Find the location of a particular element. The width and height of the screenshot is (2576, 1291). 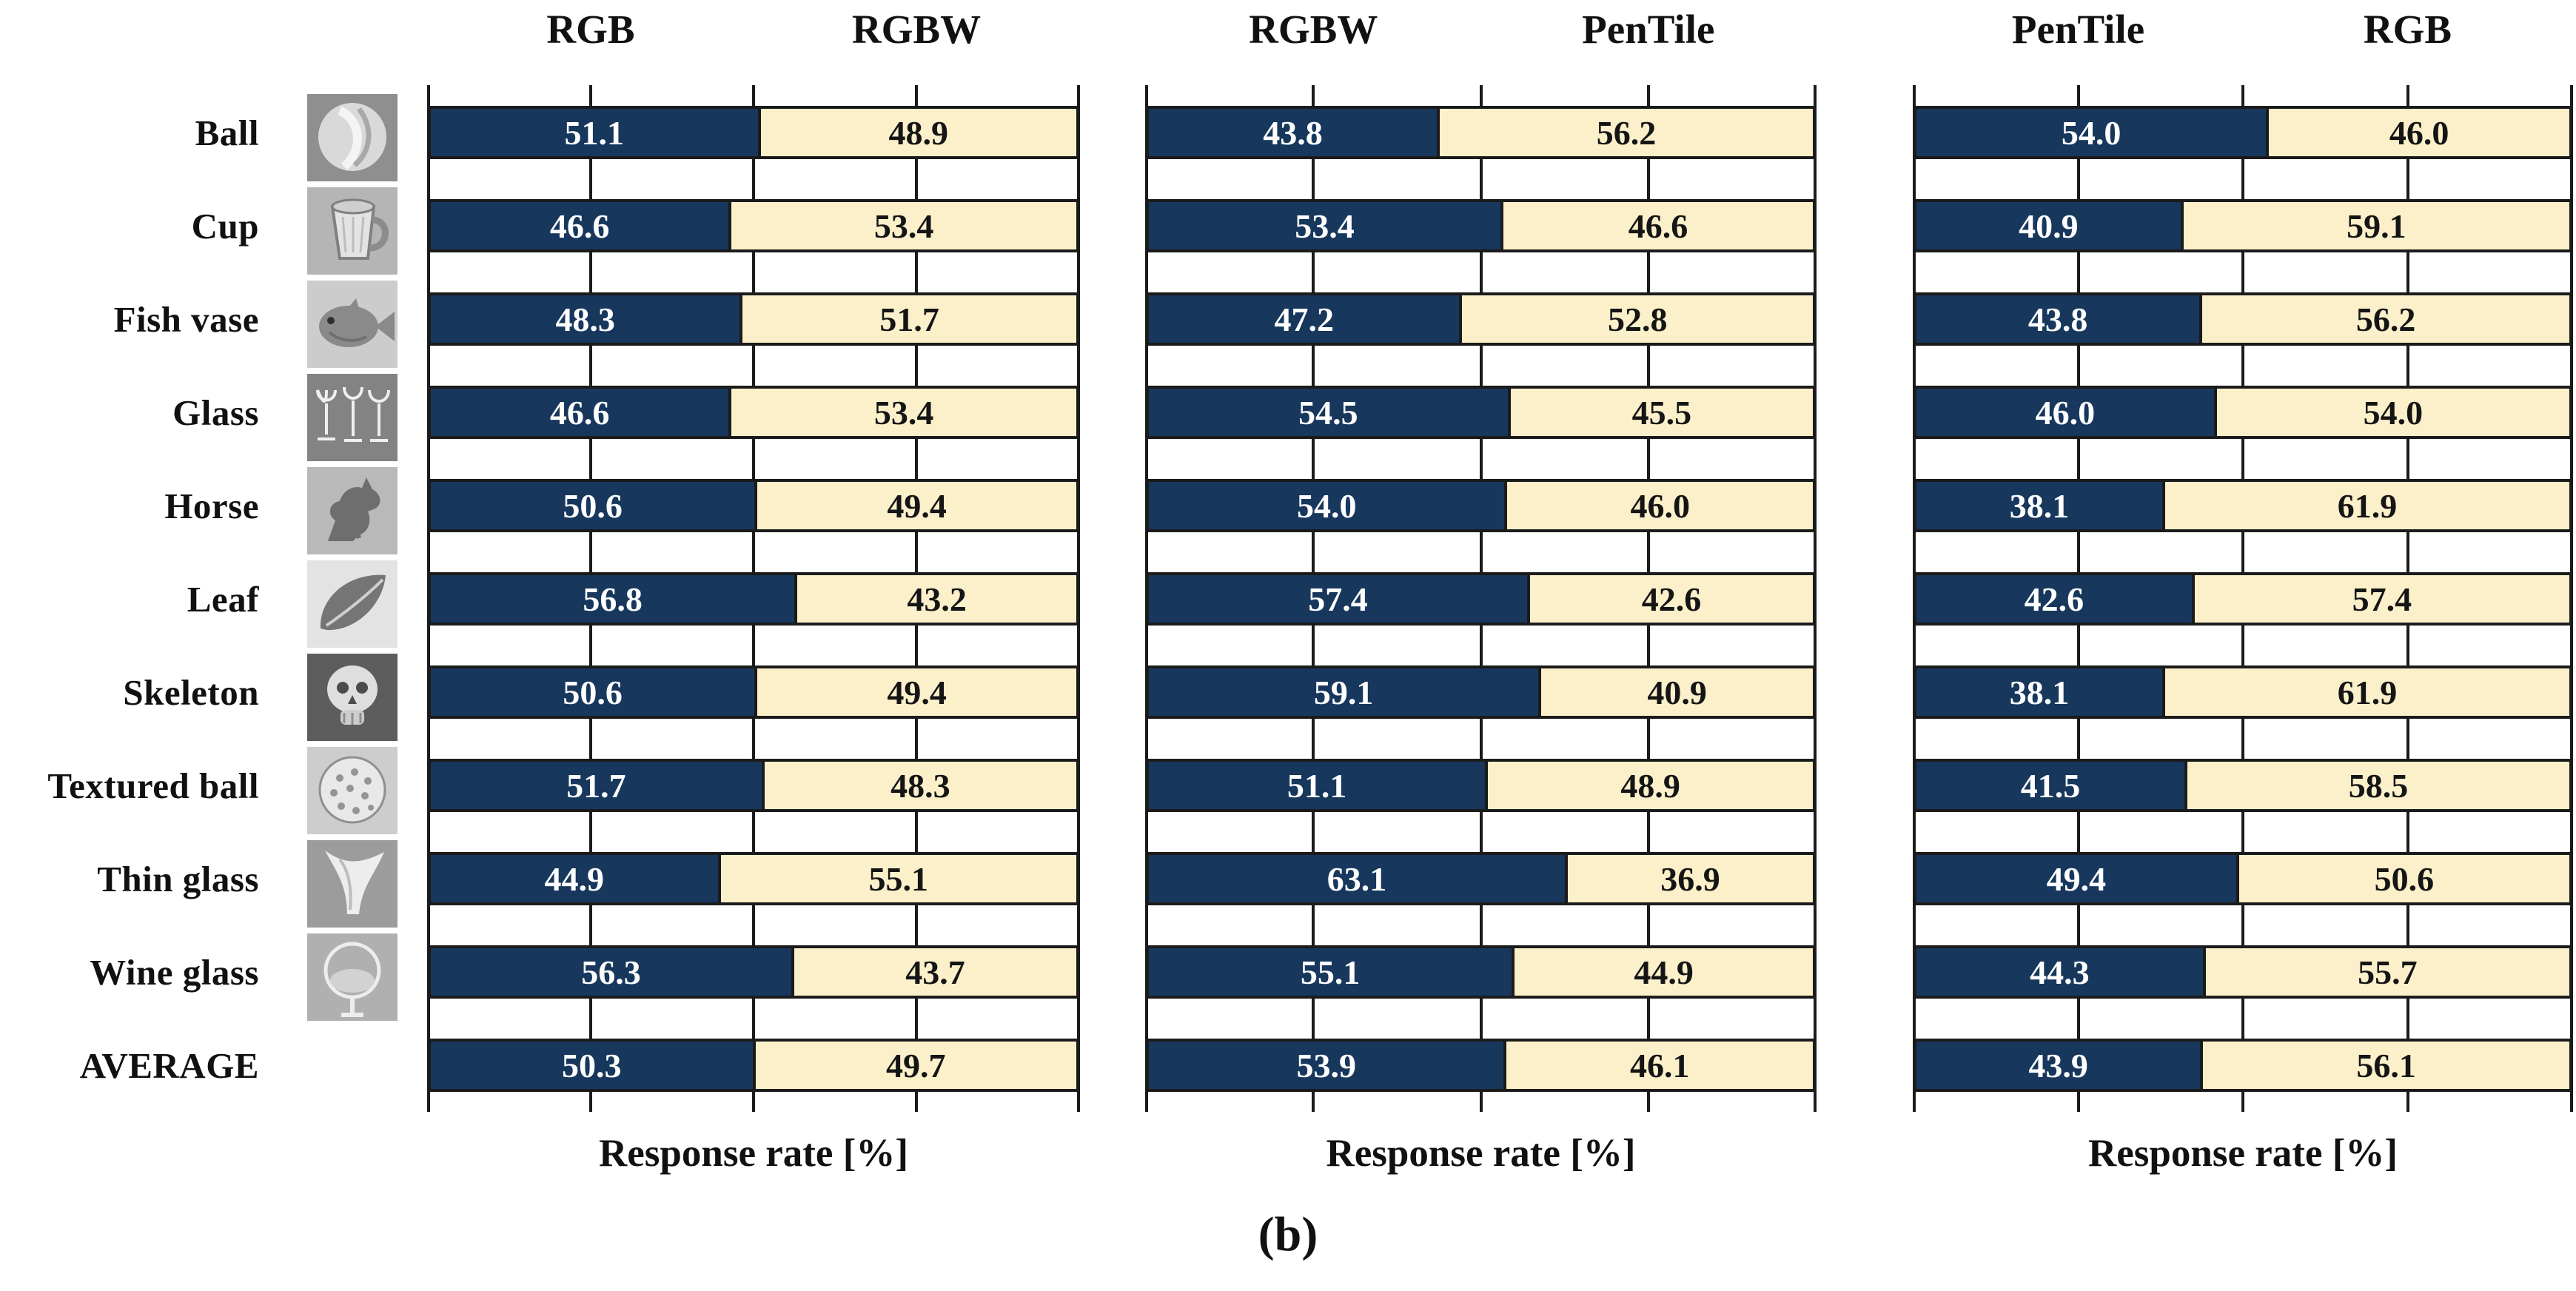

left-bar-segment: 48.3 is located at coordinates (587, 319).